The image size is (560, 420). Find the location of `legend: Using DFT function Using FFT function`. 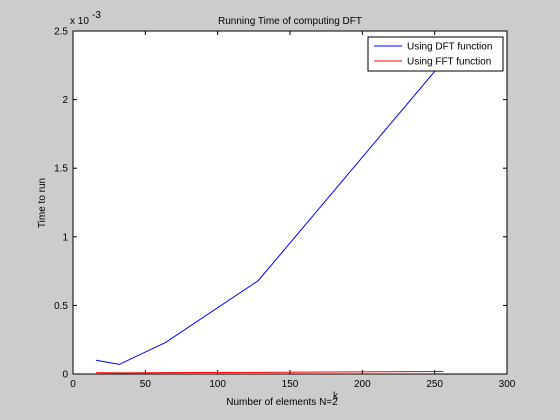

legend: Using DFT function Using FFT function is located at coordinates (435, 54).